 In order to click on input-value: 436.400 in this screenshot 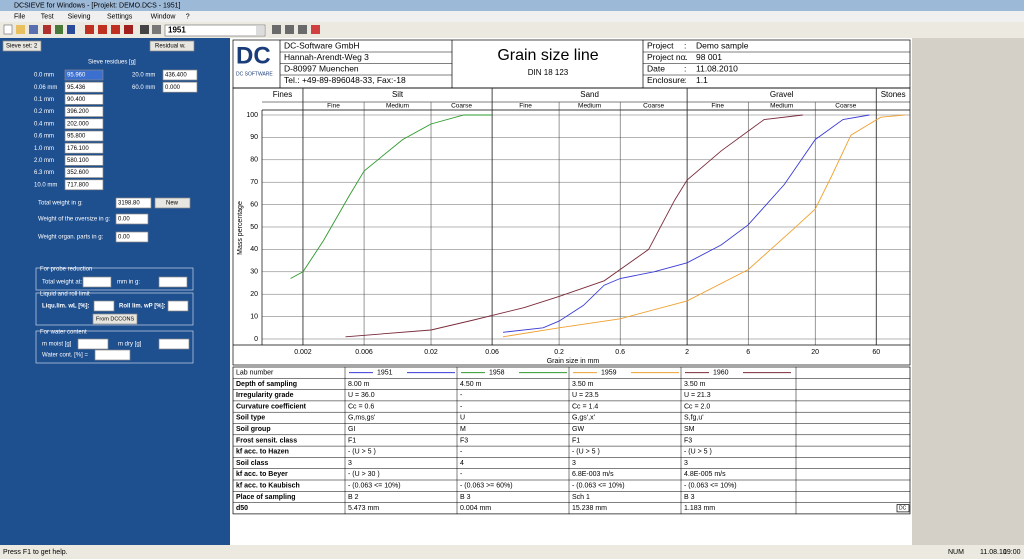, I will do `click(176, 76)`.